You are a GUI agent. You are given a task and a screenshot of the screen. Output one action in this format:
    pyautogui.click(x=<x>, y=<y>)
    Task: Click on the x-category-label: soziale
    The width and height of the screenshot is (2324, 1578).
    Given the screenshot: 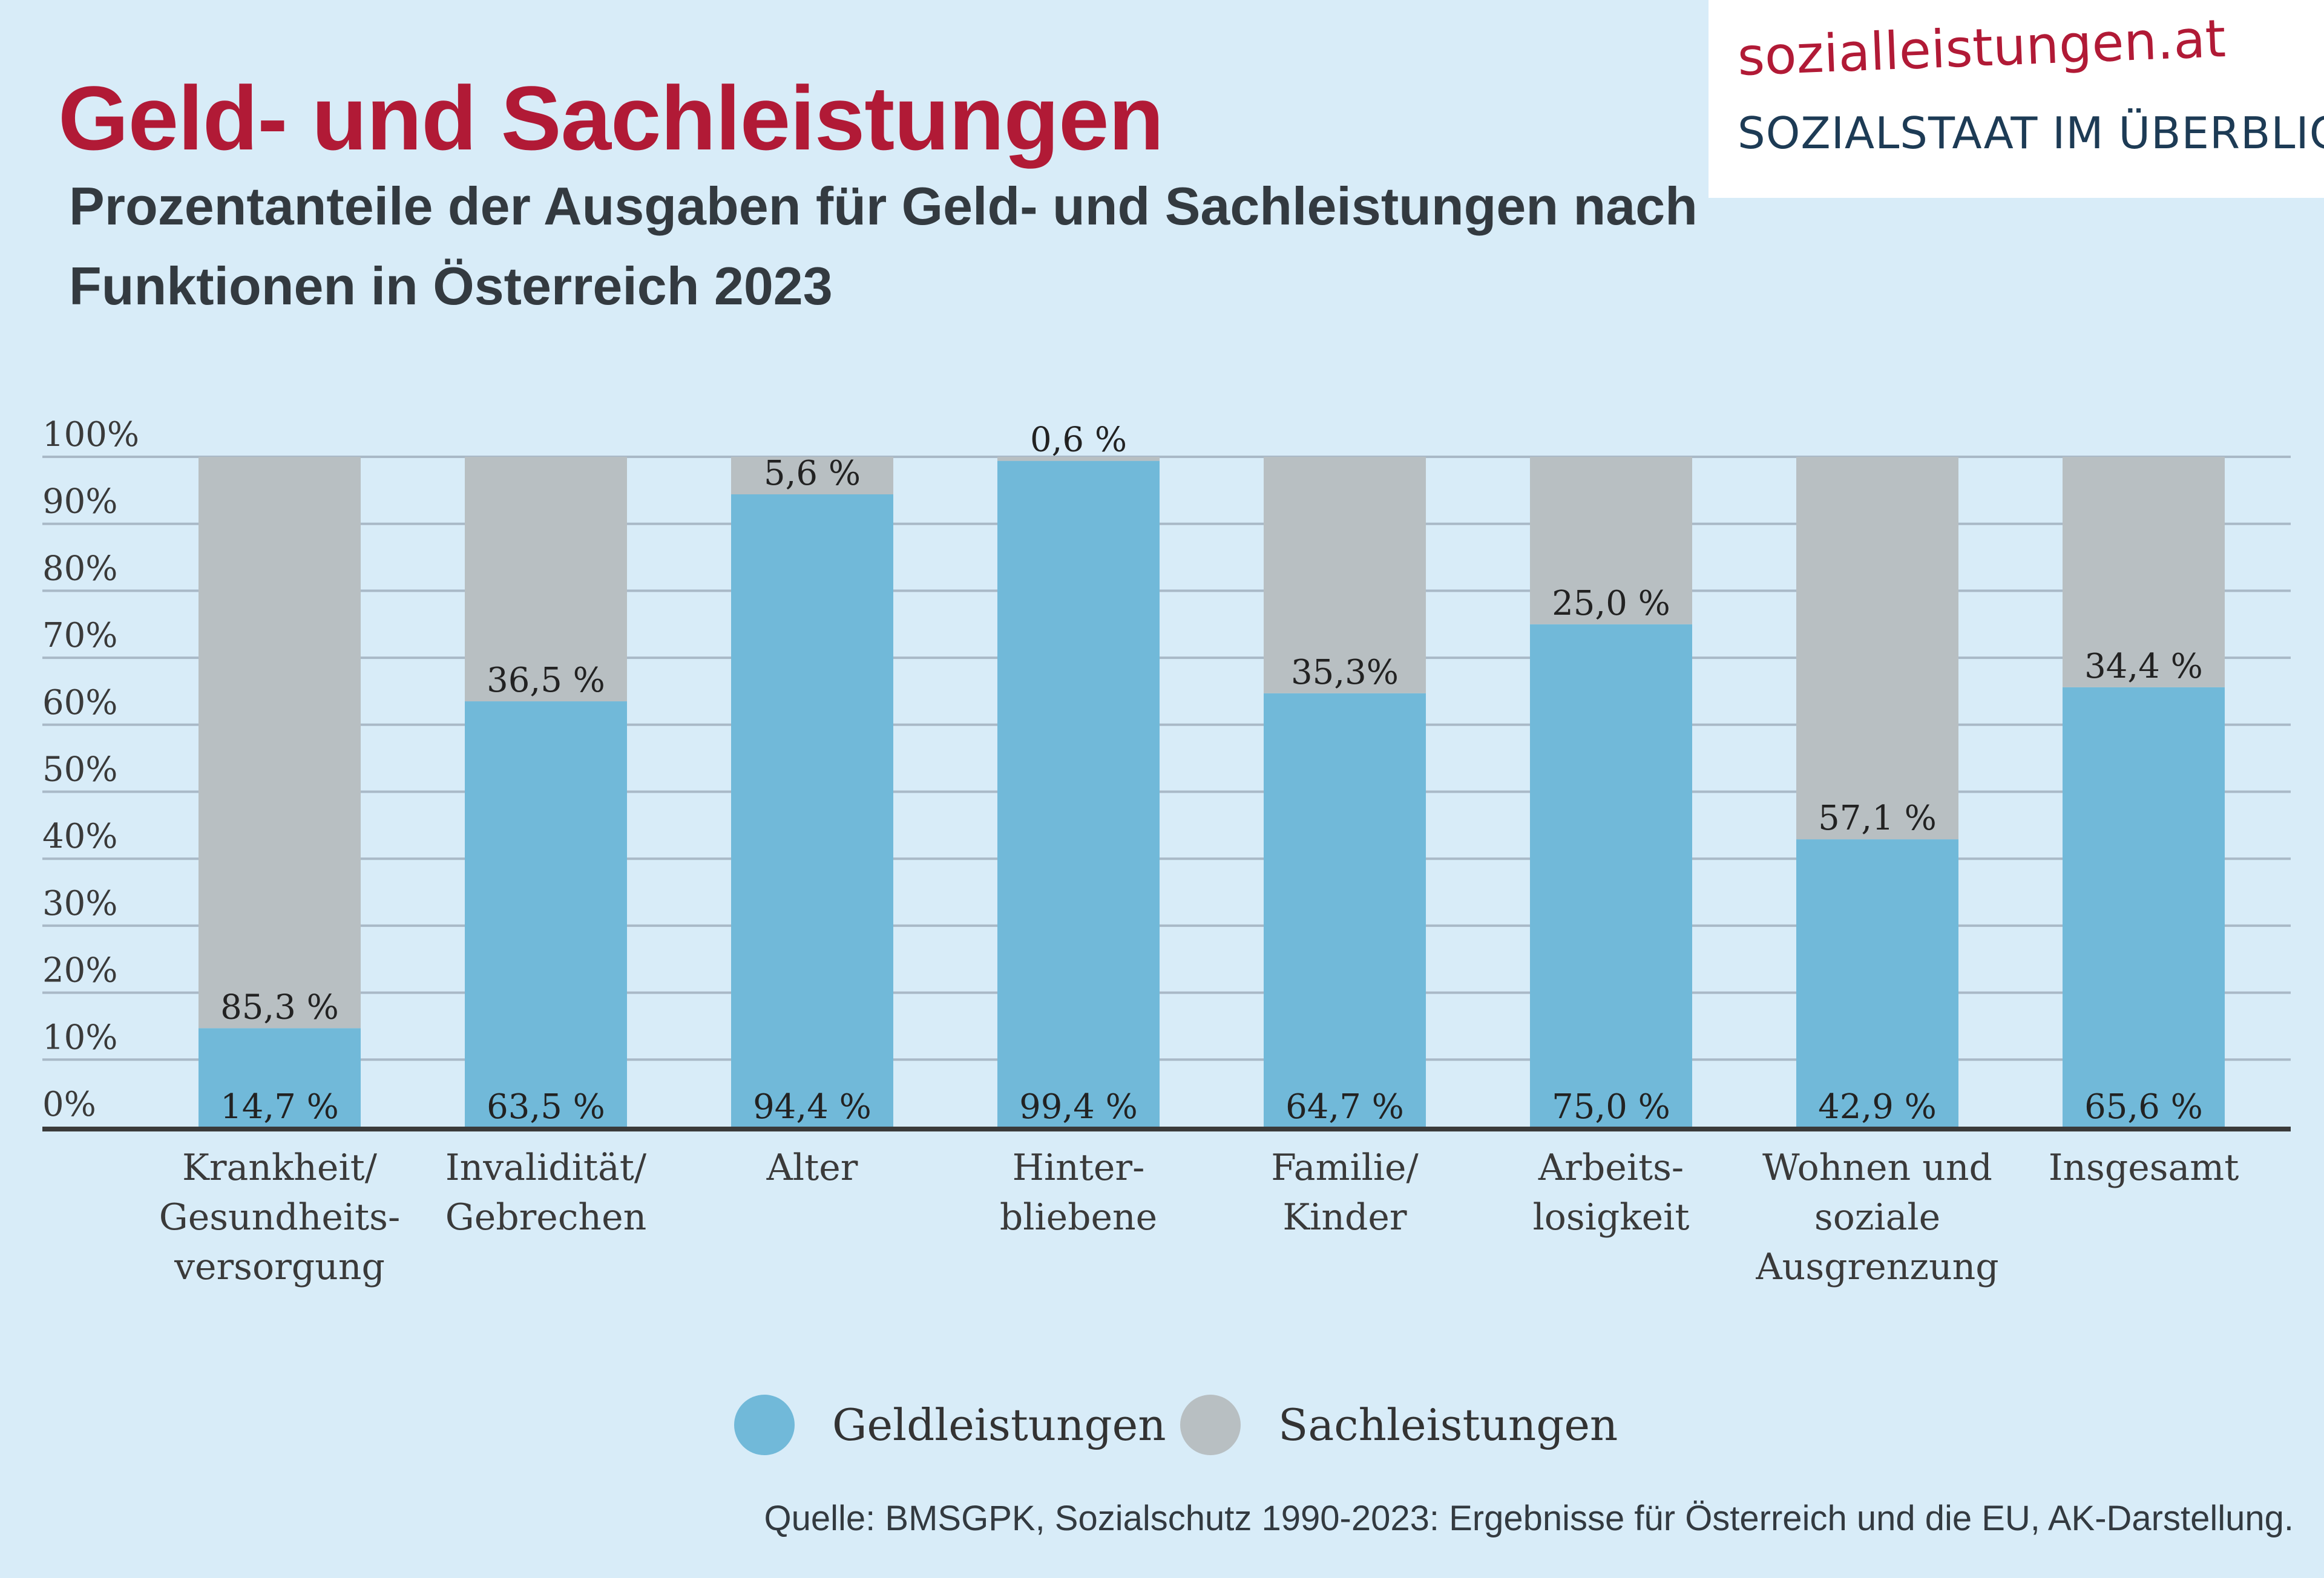 What is the action you would take?
    pyautogui.click(x=1877, y=1217)
    